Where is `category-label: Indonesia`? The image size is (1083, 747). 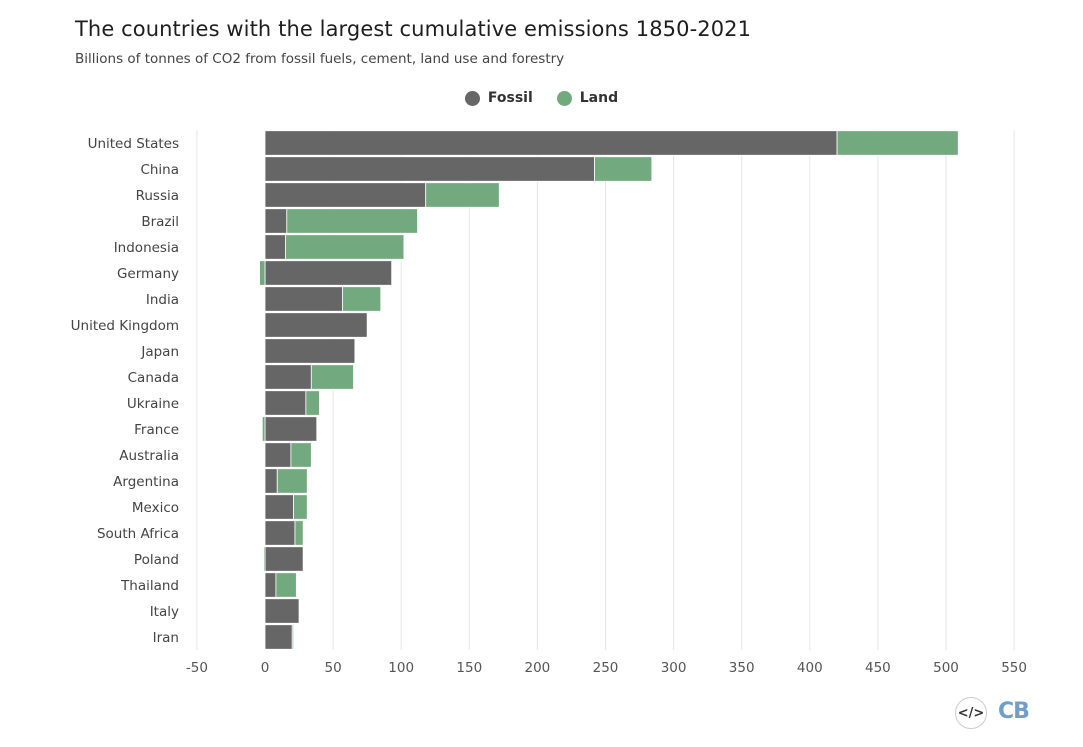 category-label: Indonesia is located at coordinates (146, 248).